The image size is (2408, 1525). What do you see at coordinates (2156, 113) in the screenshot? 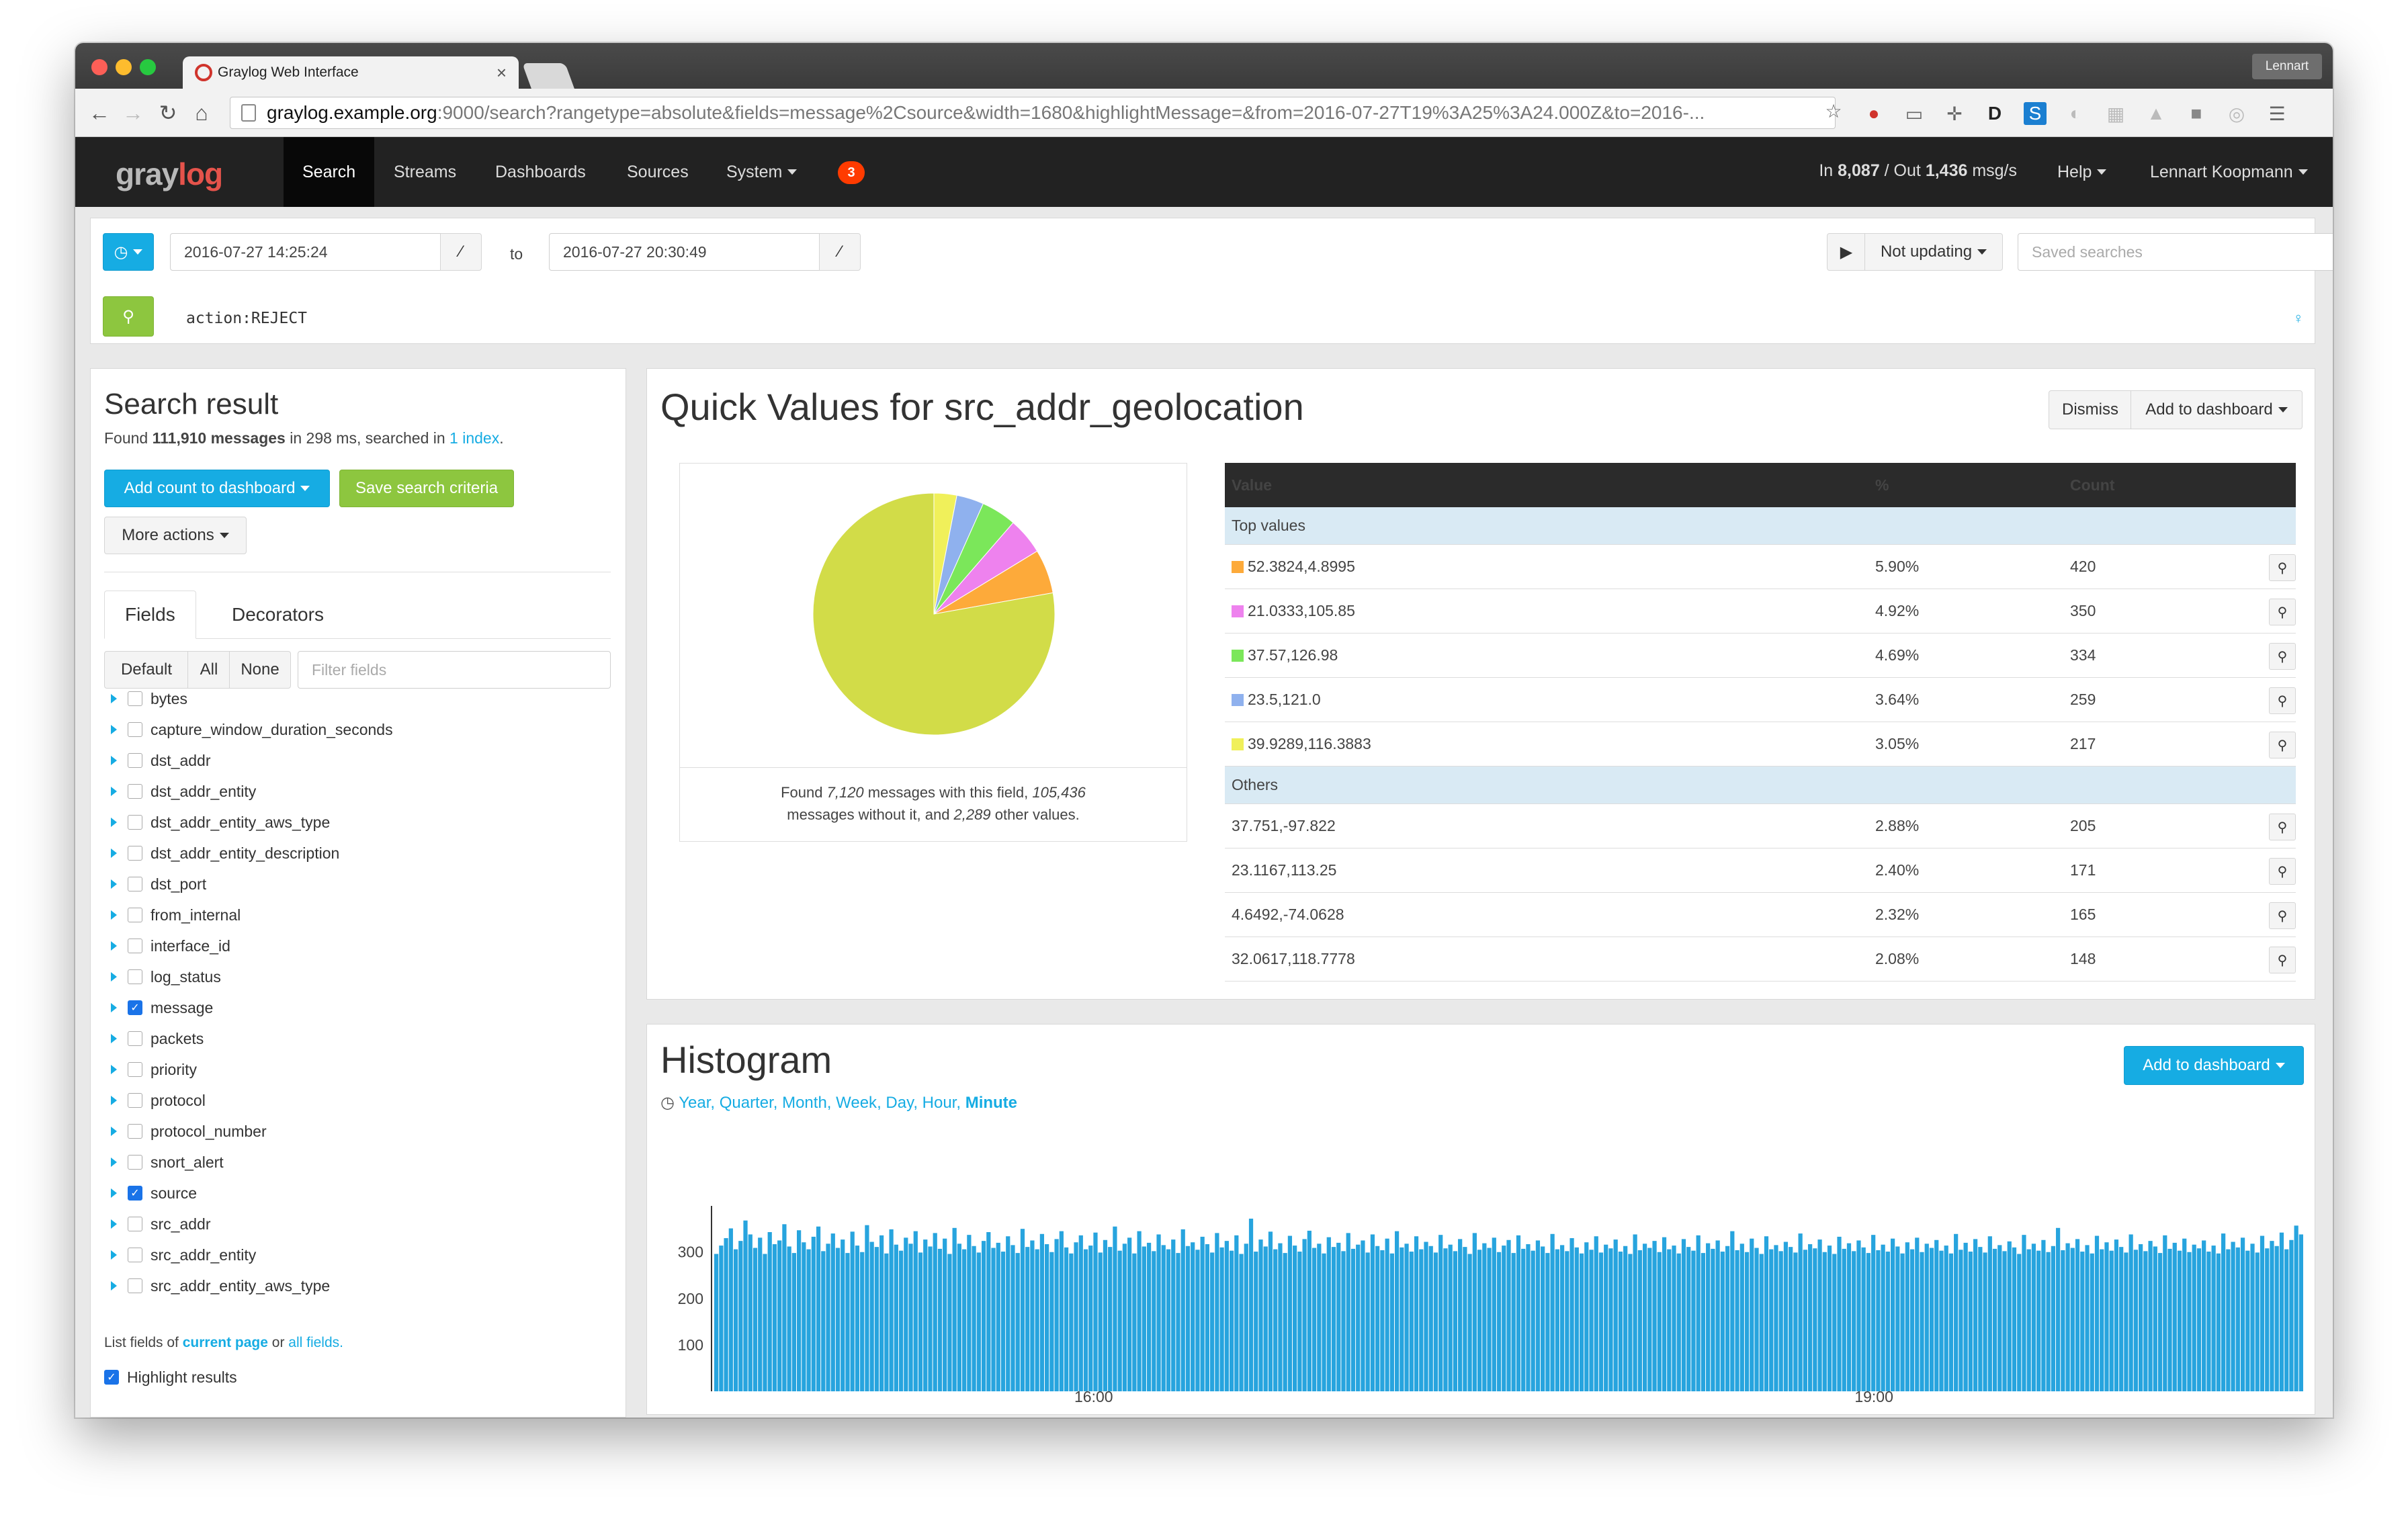
I see `drive-extension-icon: ▲` at bounding box center [2156, 113].